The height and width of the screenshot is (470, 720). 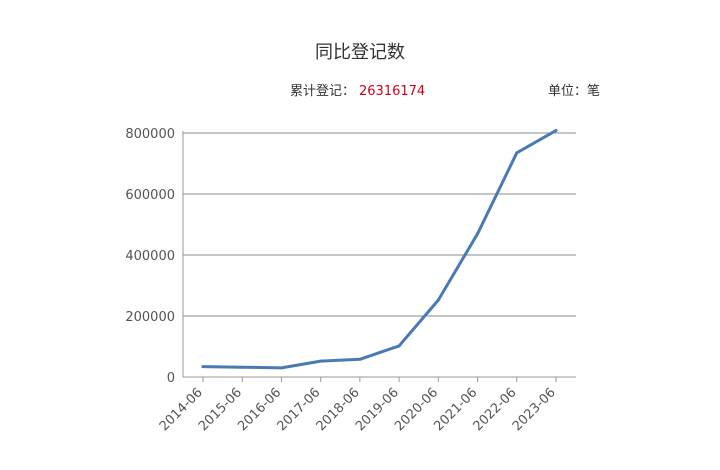 What do you see at coordinates (171, 378) in the screenshot?
I see `y-tick-label: 0` at bounding box center [171, 378].